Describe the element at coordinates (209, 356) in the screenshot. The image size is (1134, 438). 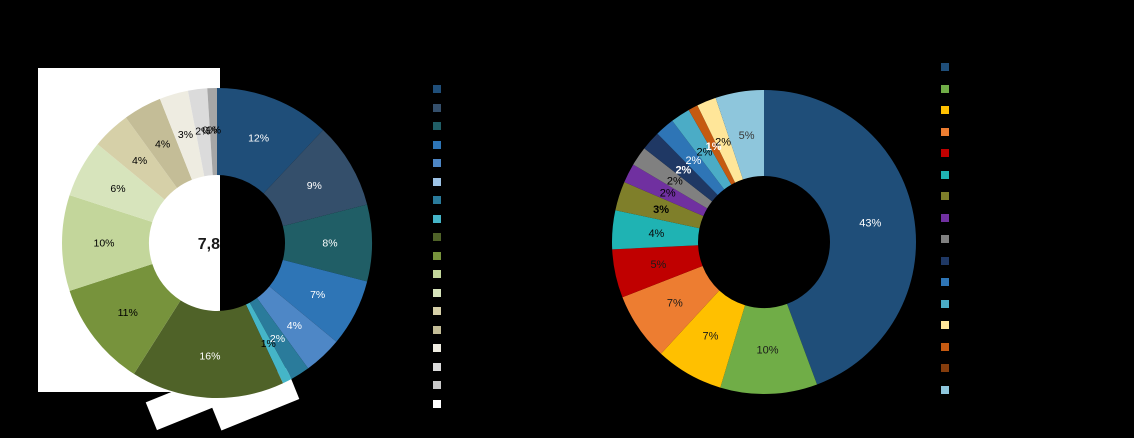
I see `slice-percent-label: 16%` at that location.